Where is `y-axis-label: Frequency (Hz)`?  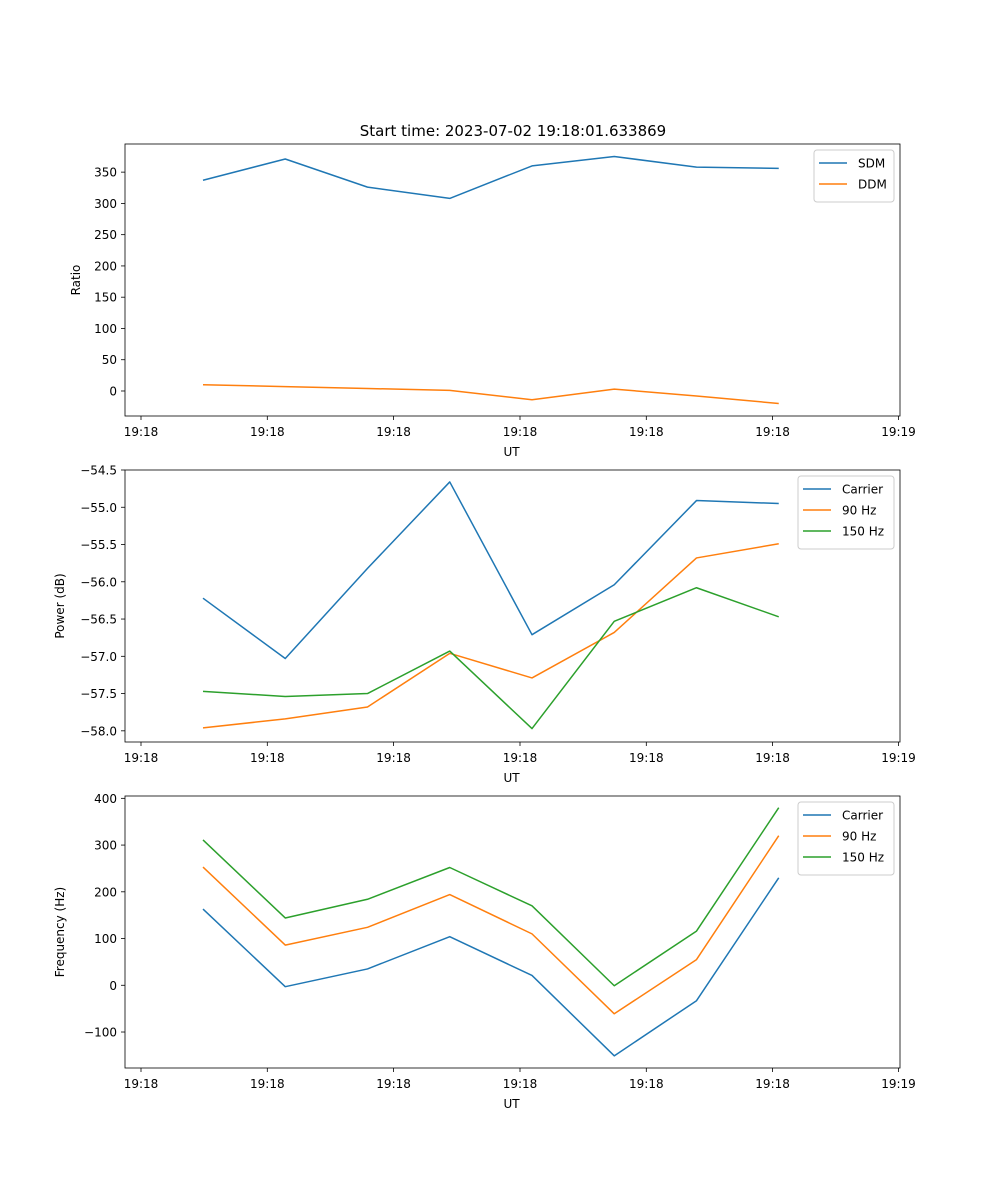 y-axis-label: Frequency (Hz) is located at coordinates (60, 932).